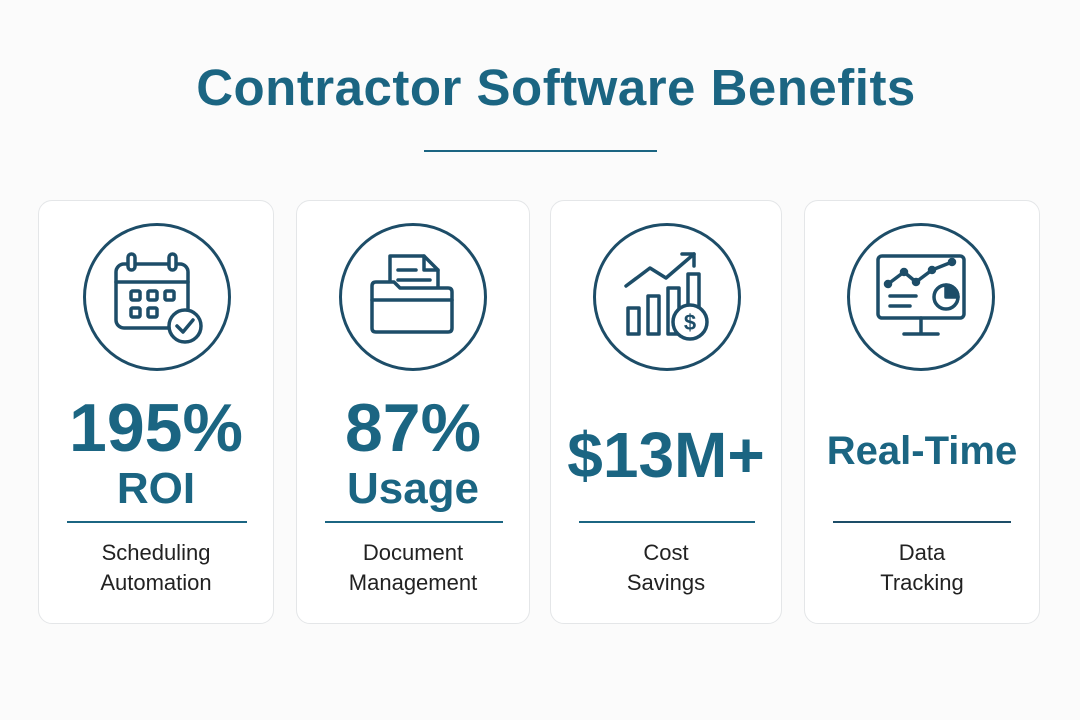  I want to click on description-line-1: Scheduling, so click(156, 552).